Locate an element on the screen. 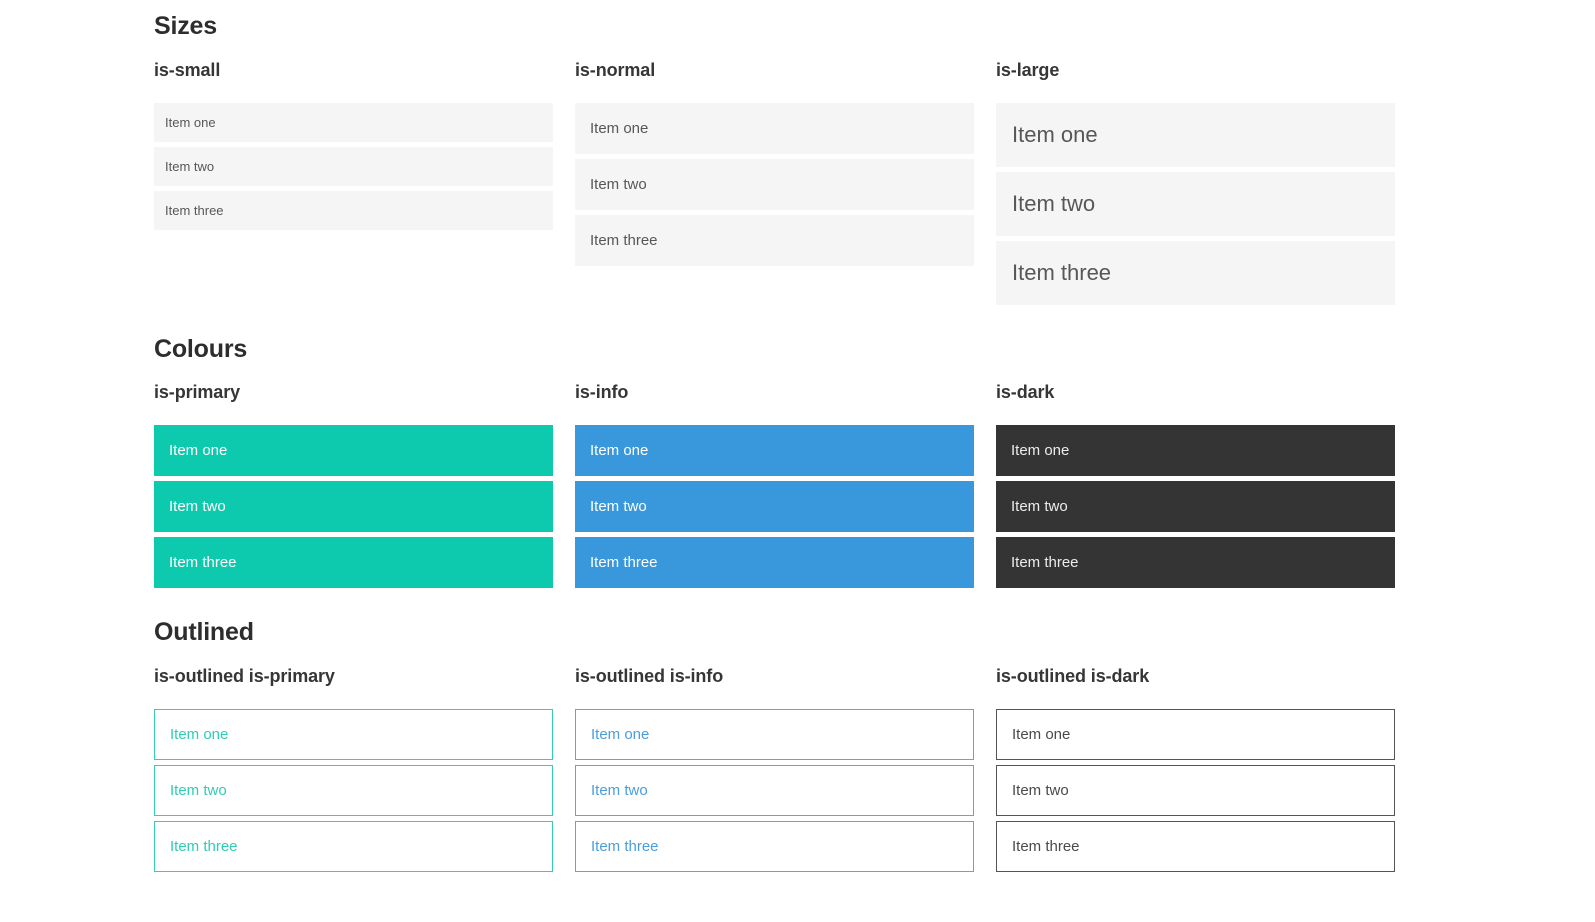 The image size is (1595, 922). listbox-outlined-info: Item one Item two Item three is located at coordinates (774, 790).